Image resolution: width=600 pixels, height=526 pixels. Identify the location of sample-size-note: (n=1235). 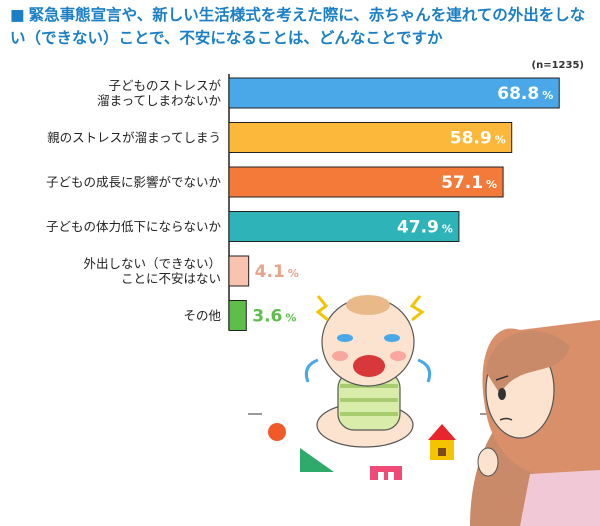
(557, 65).